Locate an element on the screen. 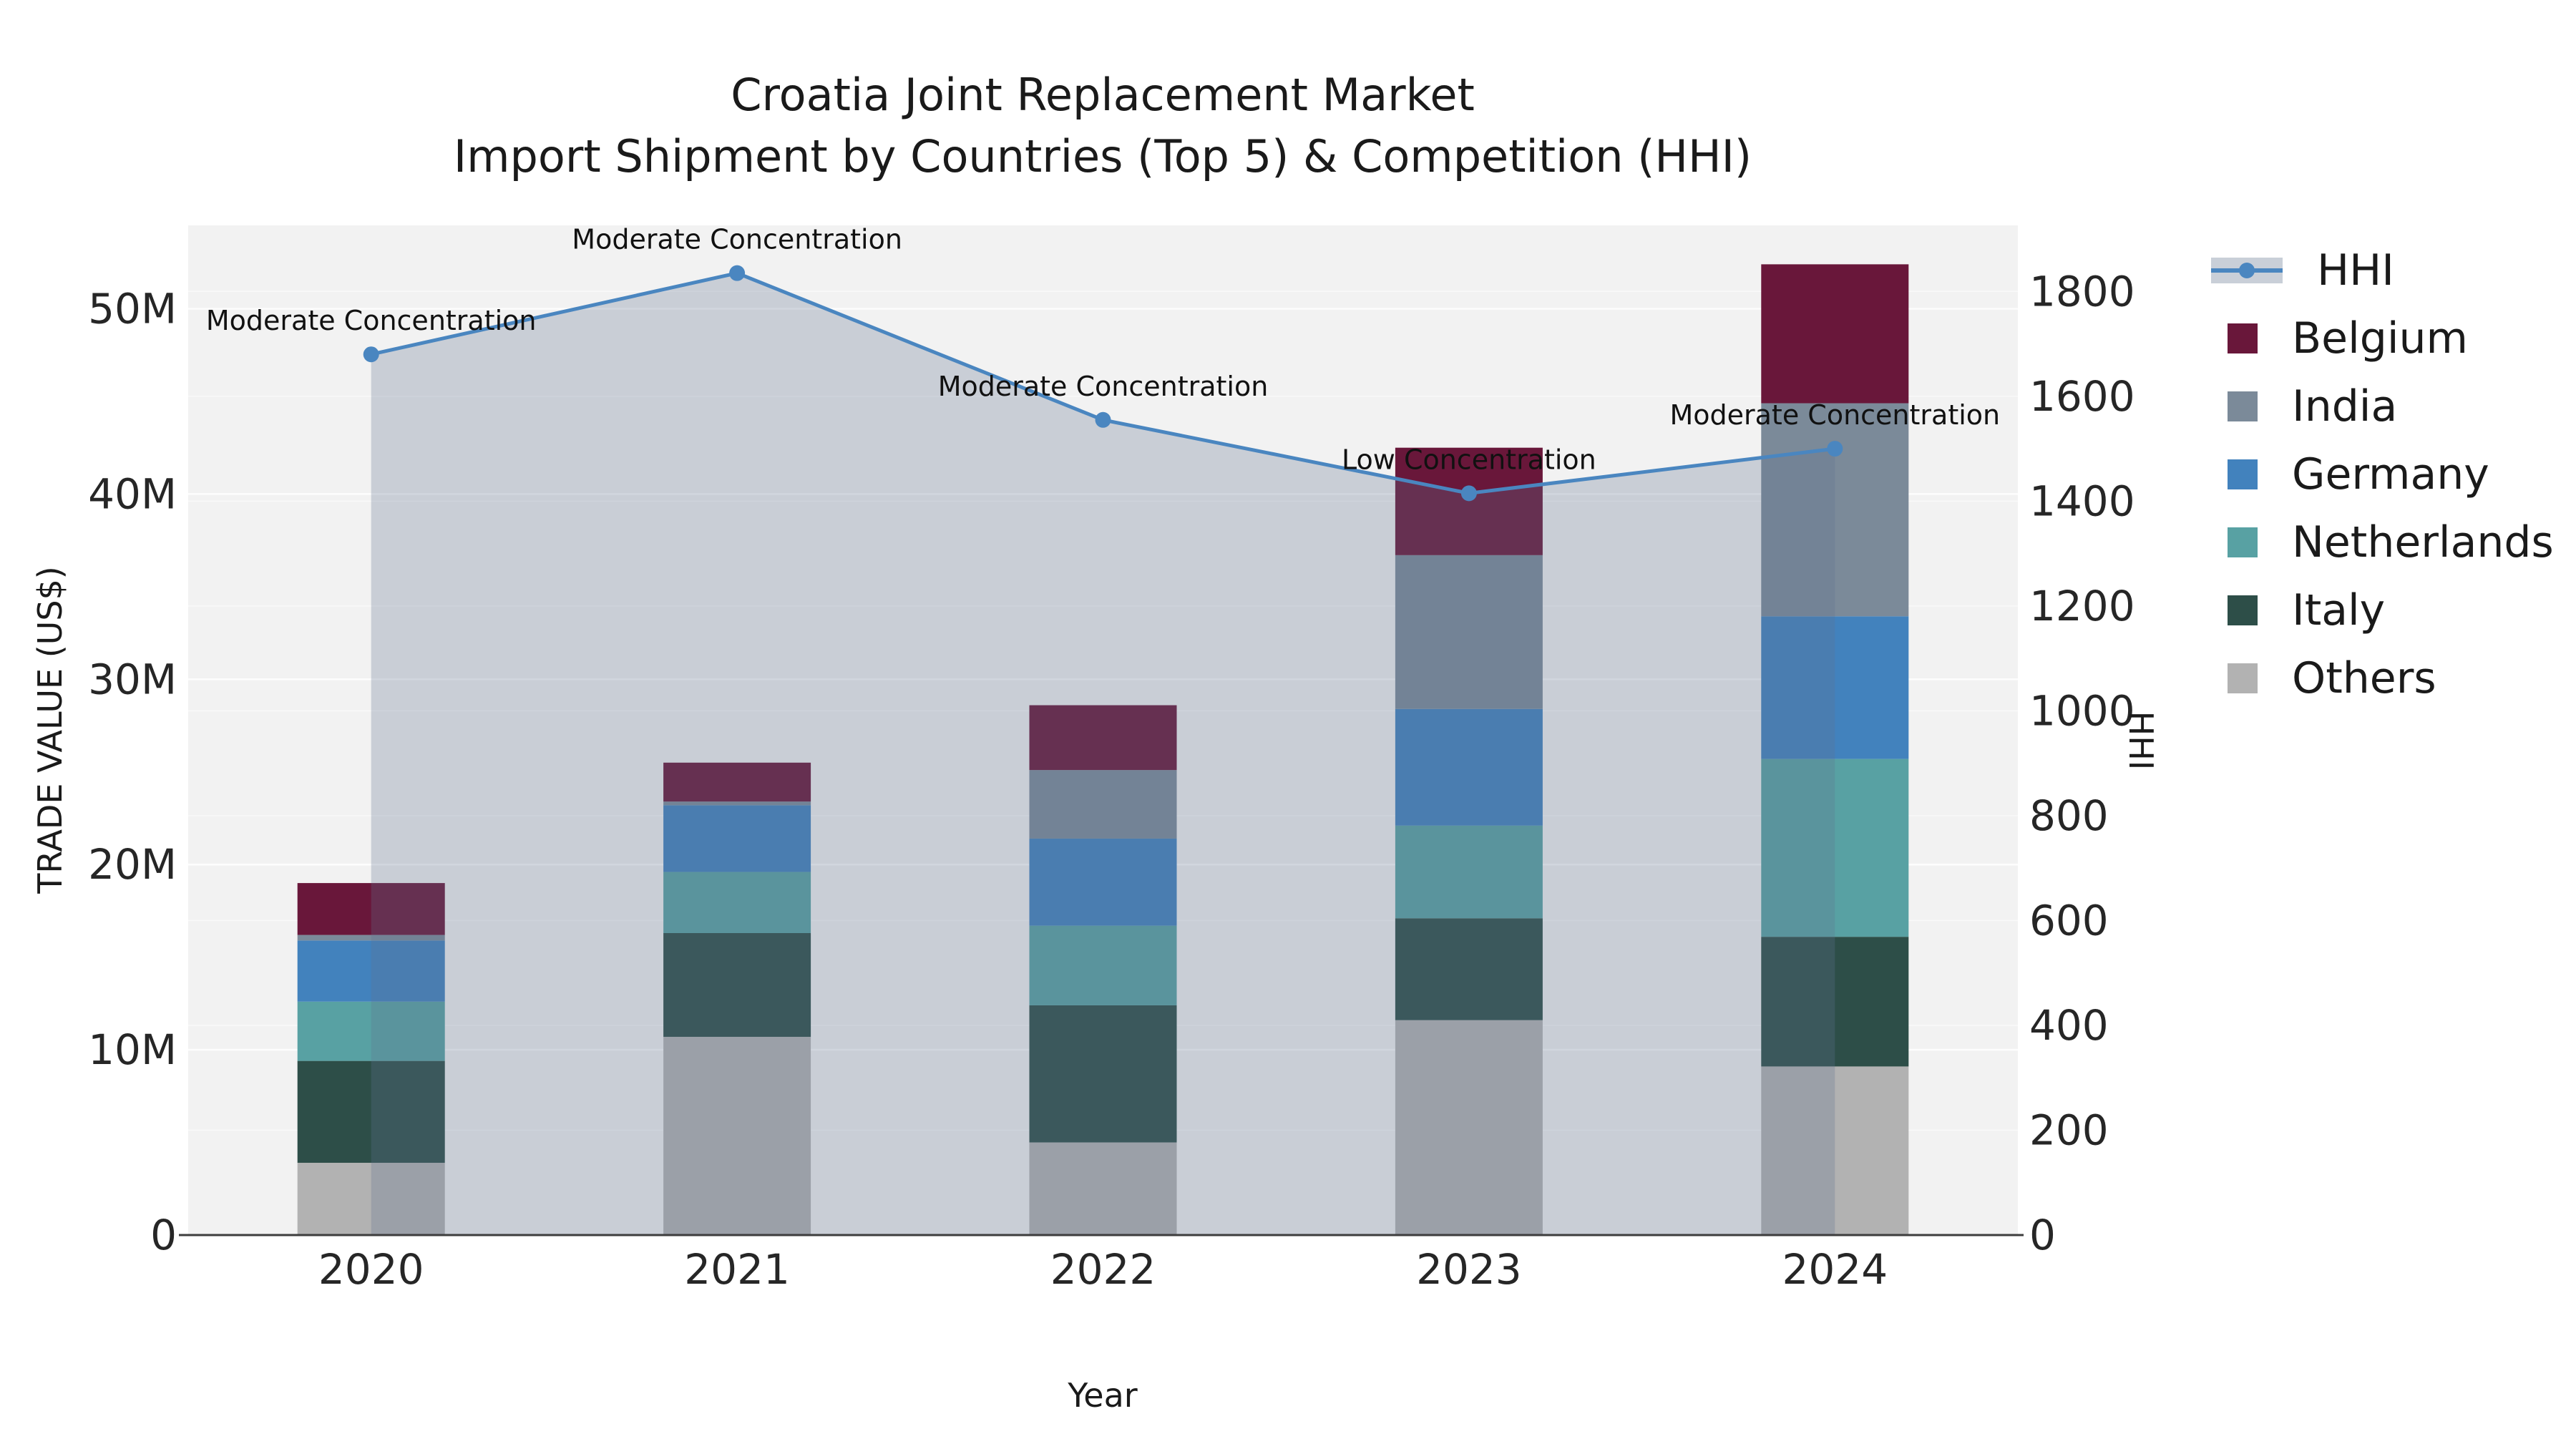 The height and width of the screenshot is (1449, 2576). bar-segment-italy-2021 is located at coordinates (737, 984).